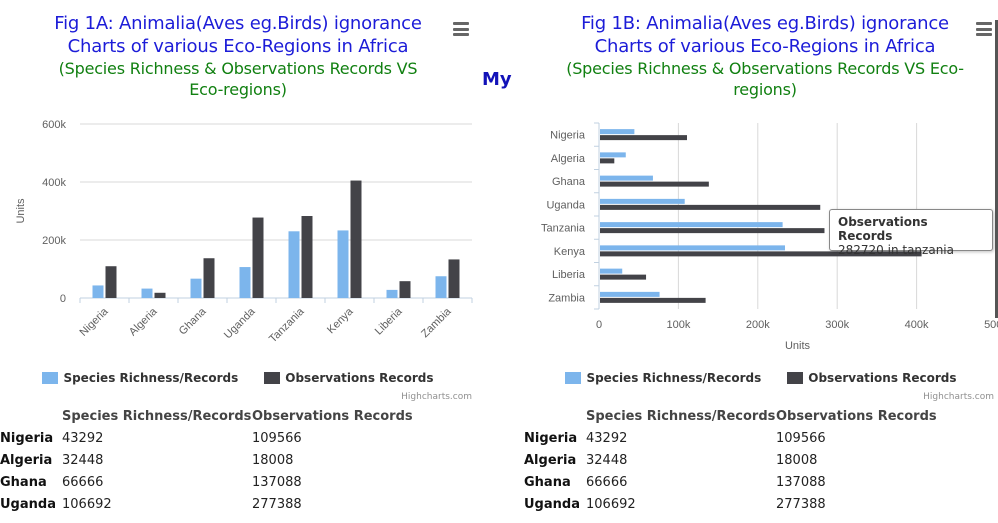 The width and height of the screenshot is (998, 523). What do you see at coordinates (143, 321) in the screenshot?
I see `x-tick-label: Algeria` at bounding box center [143, 321].